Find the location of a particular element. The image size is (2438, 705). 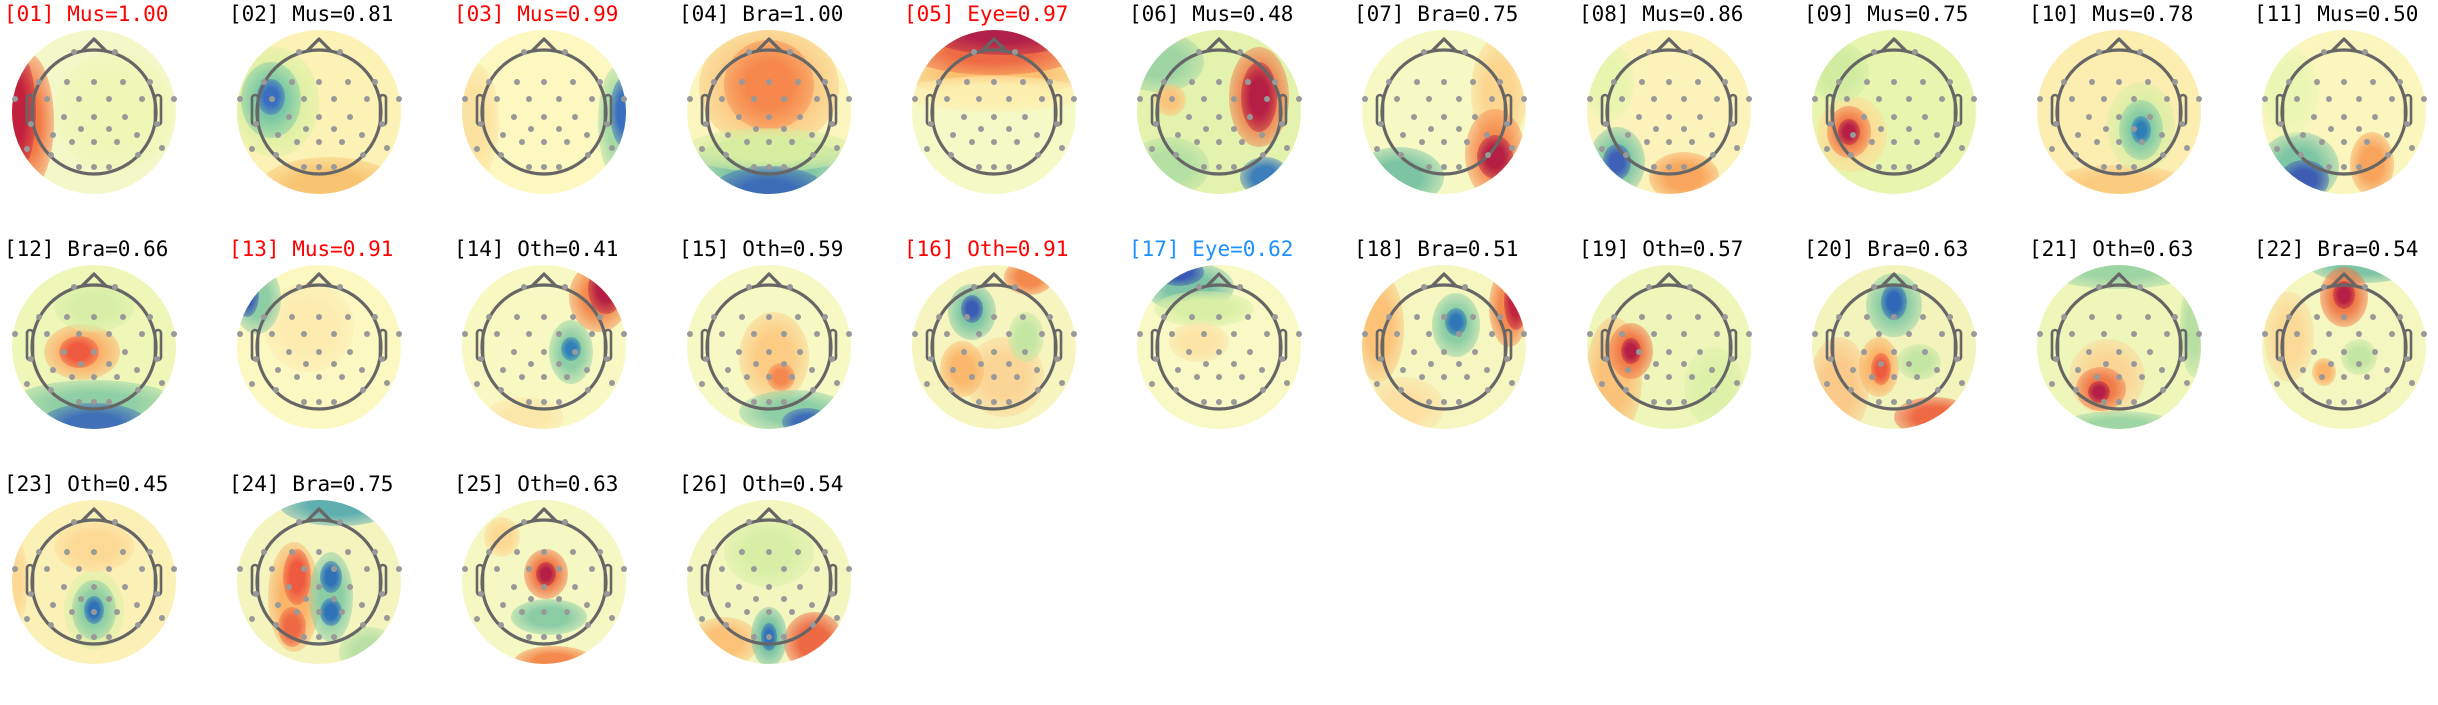

component-panel-09: [09] Mus=0.75 is located at coordinates (1914, 117).